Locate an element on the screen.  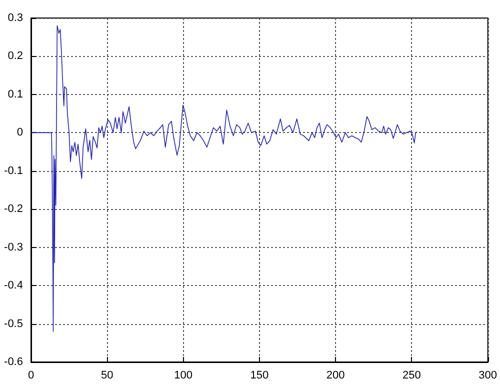
y-tick-label: 0.1 is located at coordinates (15, 94).